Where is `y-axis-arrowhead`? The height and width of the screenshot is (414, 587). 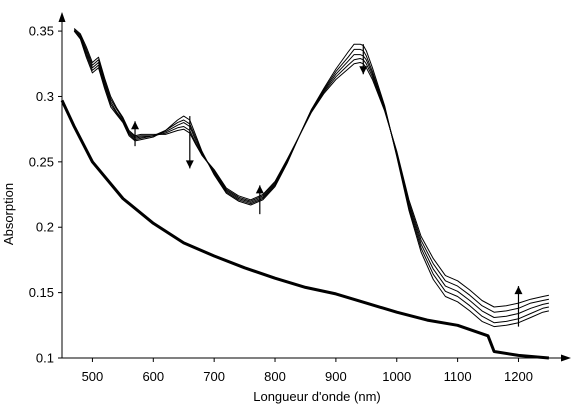 y-axis-arrowhead is located at coordinates (62, 17).